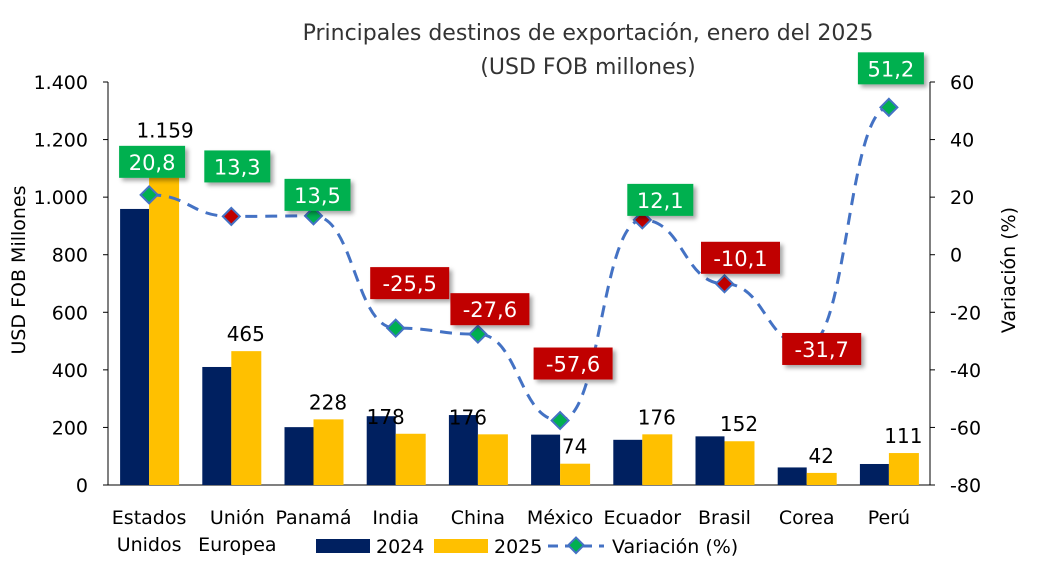 This screenshot has width=1039, height=575. I want to click on y2-tick-label: -80, so click(965, 486).